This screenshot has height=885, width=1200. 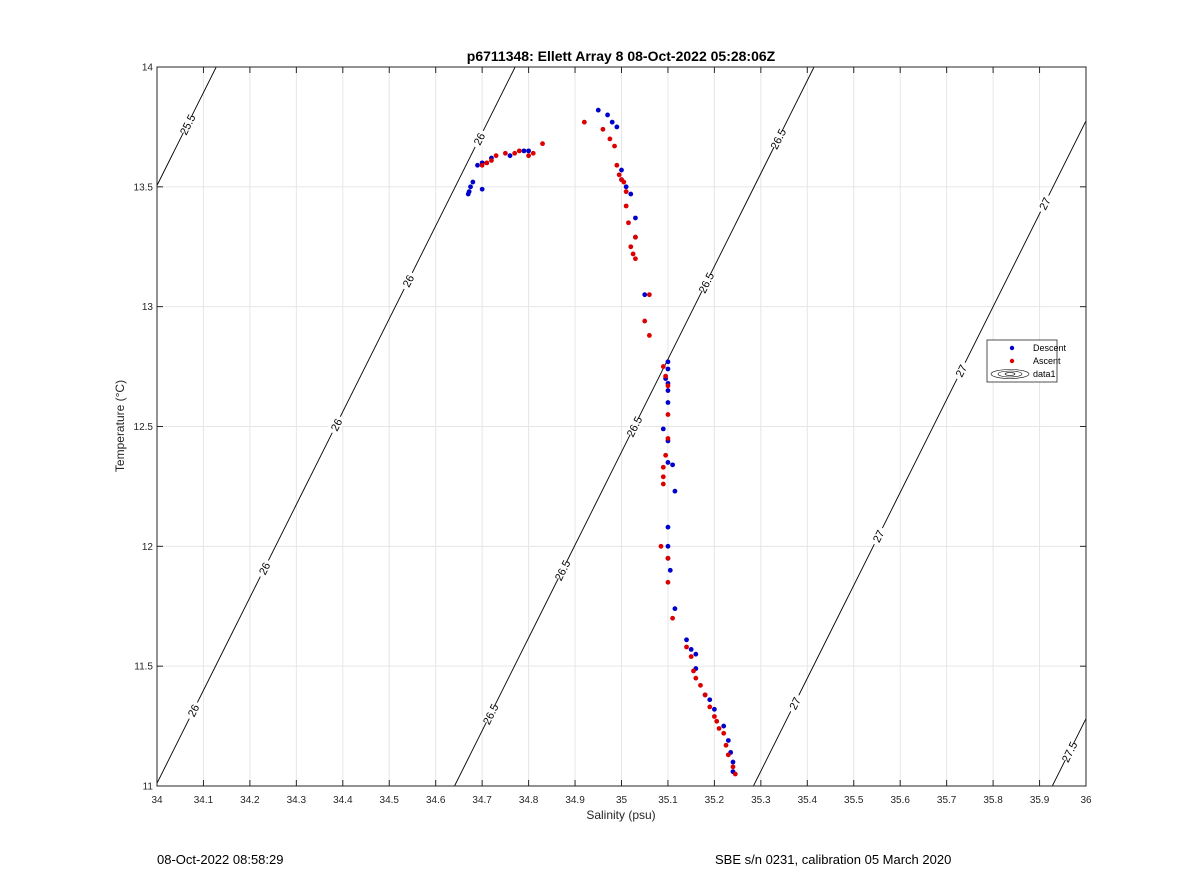 I want to click on y-tick-label: 14, so click(x=148, y=68).